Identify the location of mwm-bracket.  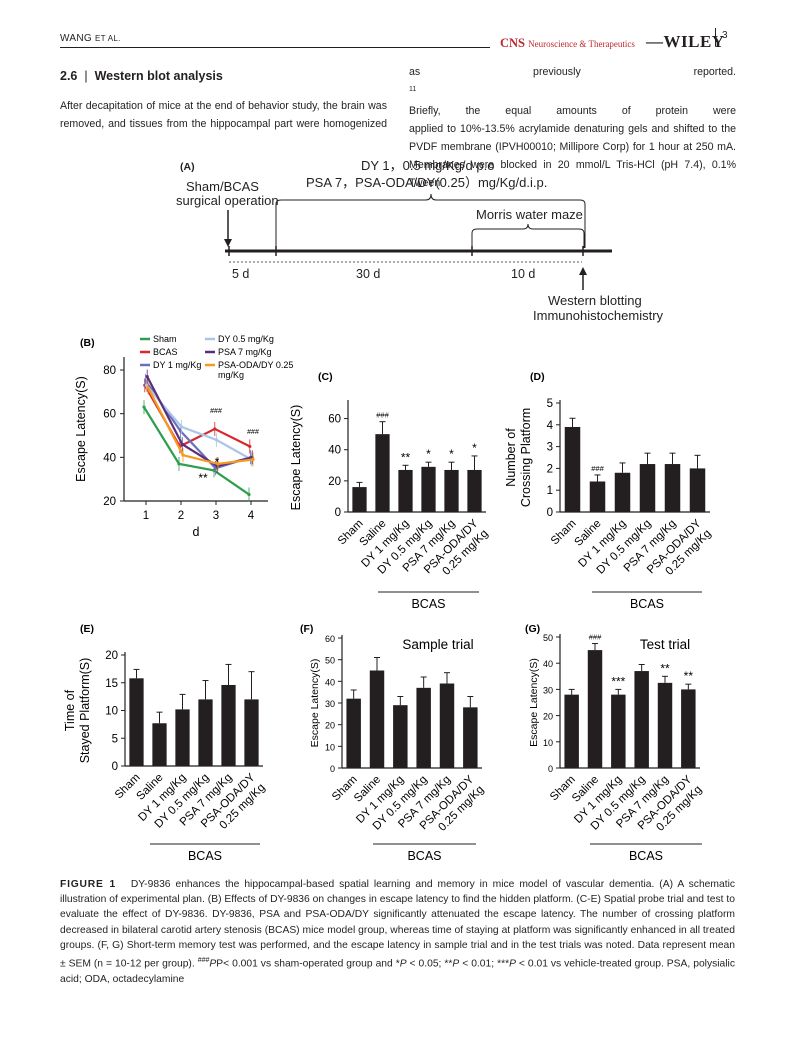
(528, 235).